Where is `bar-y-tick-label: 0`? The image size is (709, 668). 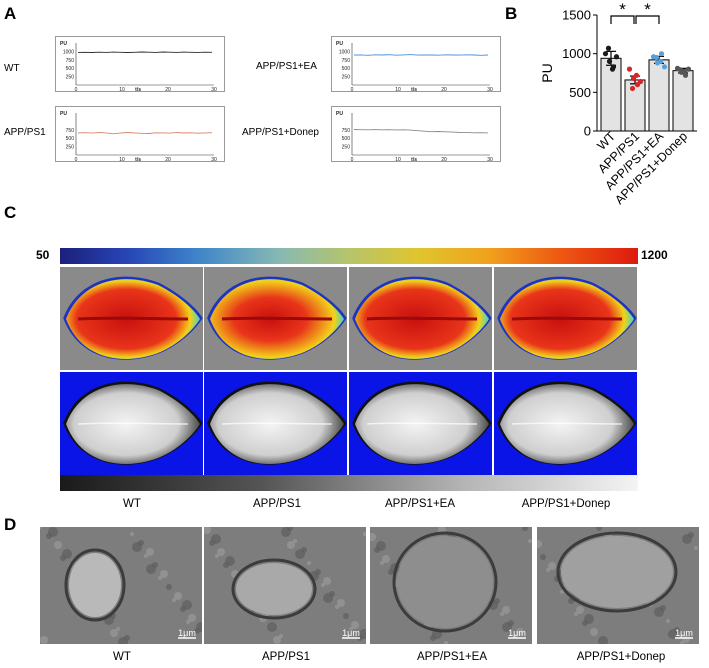
bar-y-tick-label: 0 is located at coordinates (587, 131).